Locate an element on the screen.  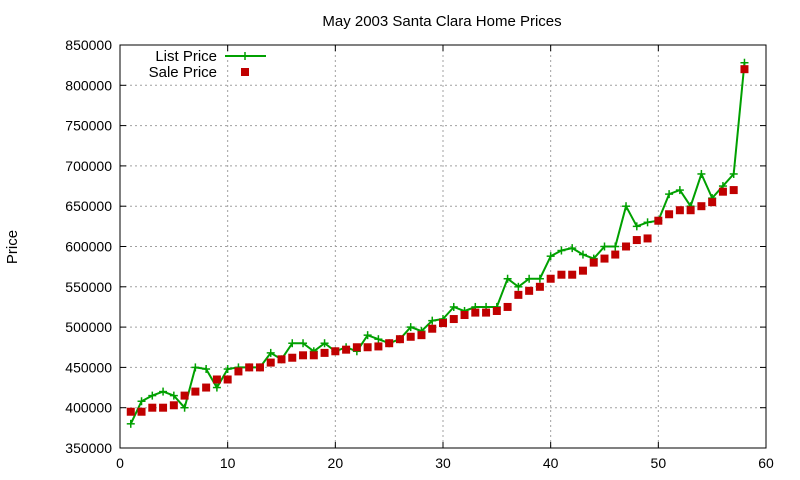
y-tick-label: 800000 is located at coordinates (88, 85).